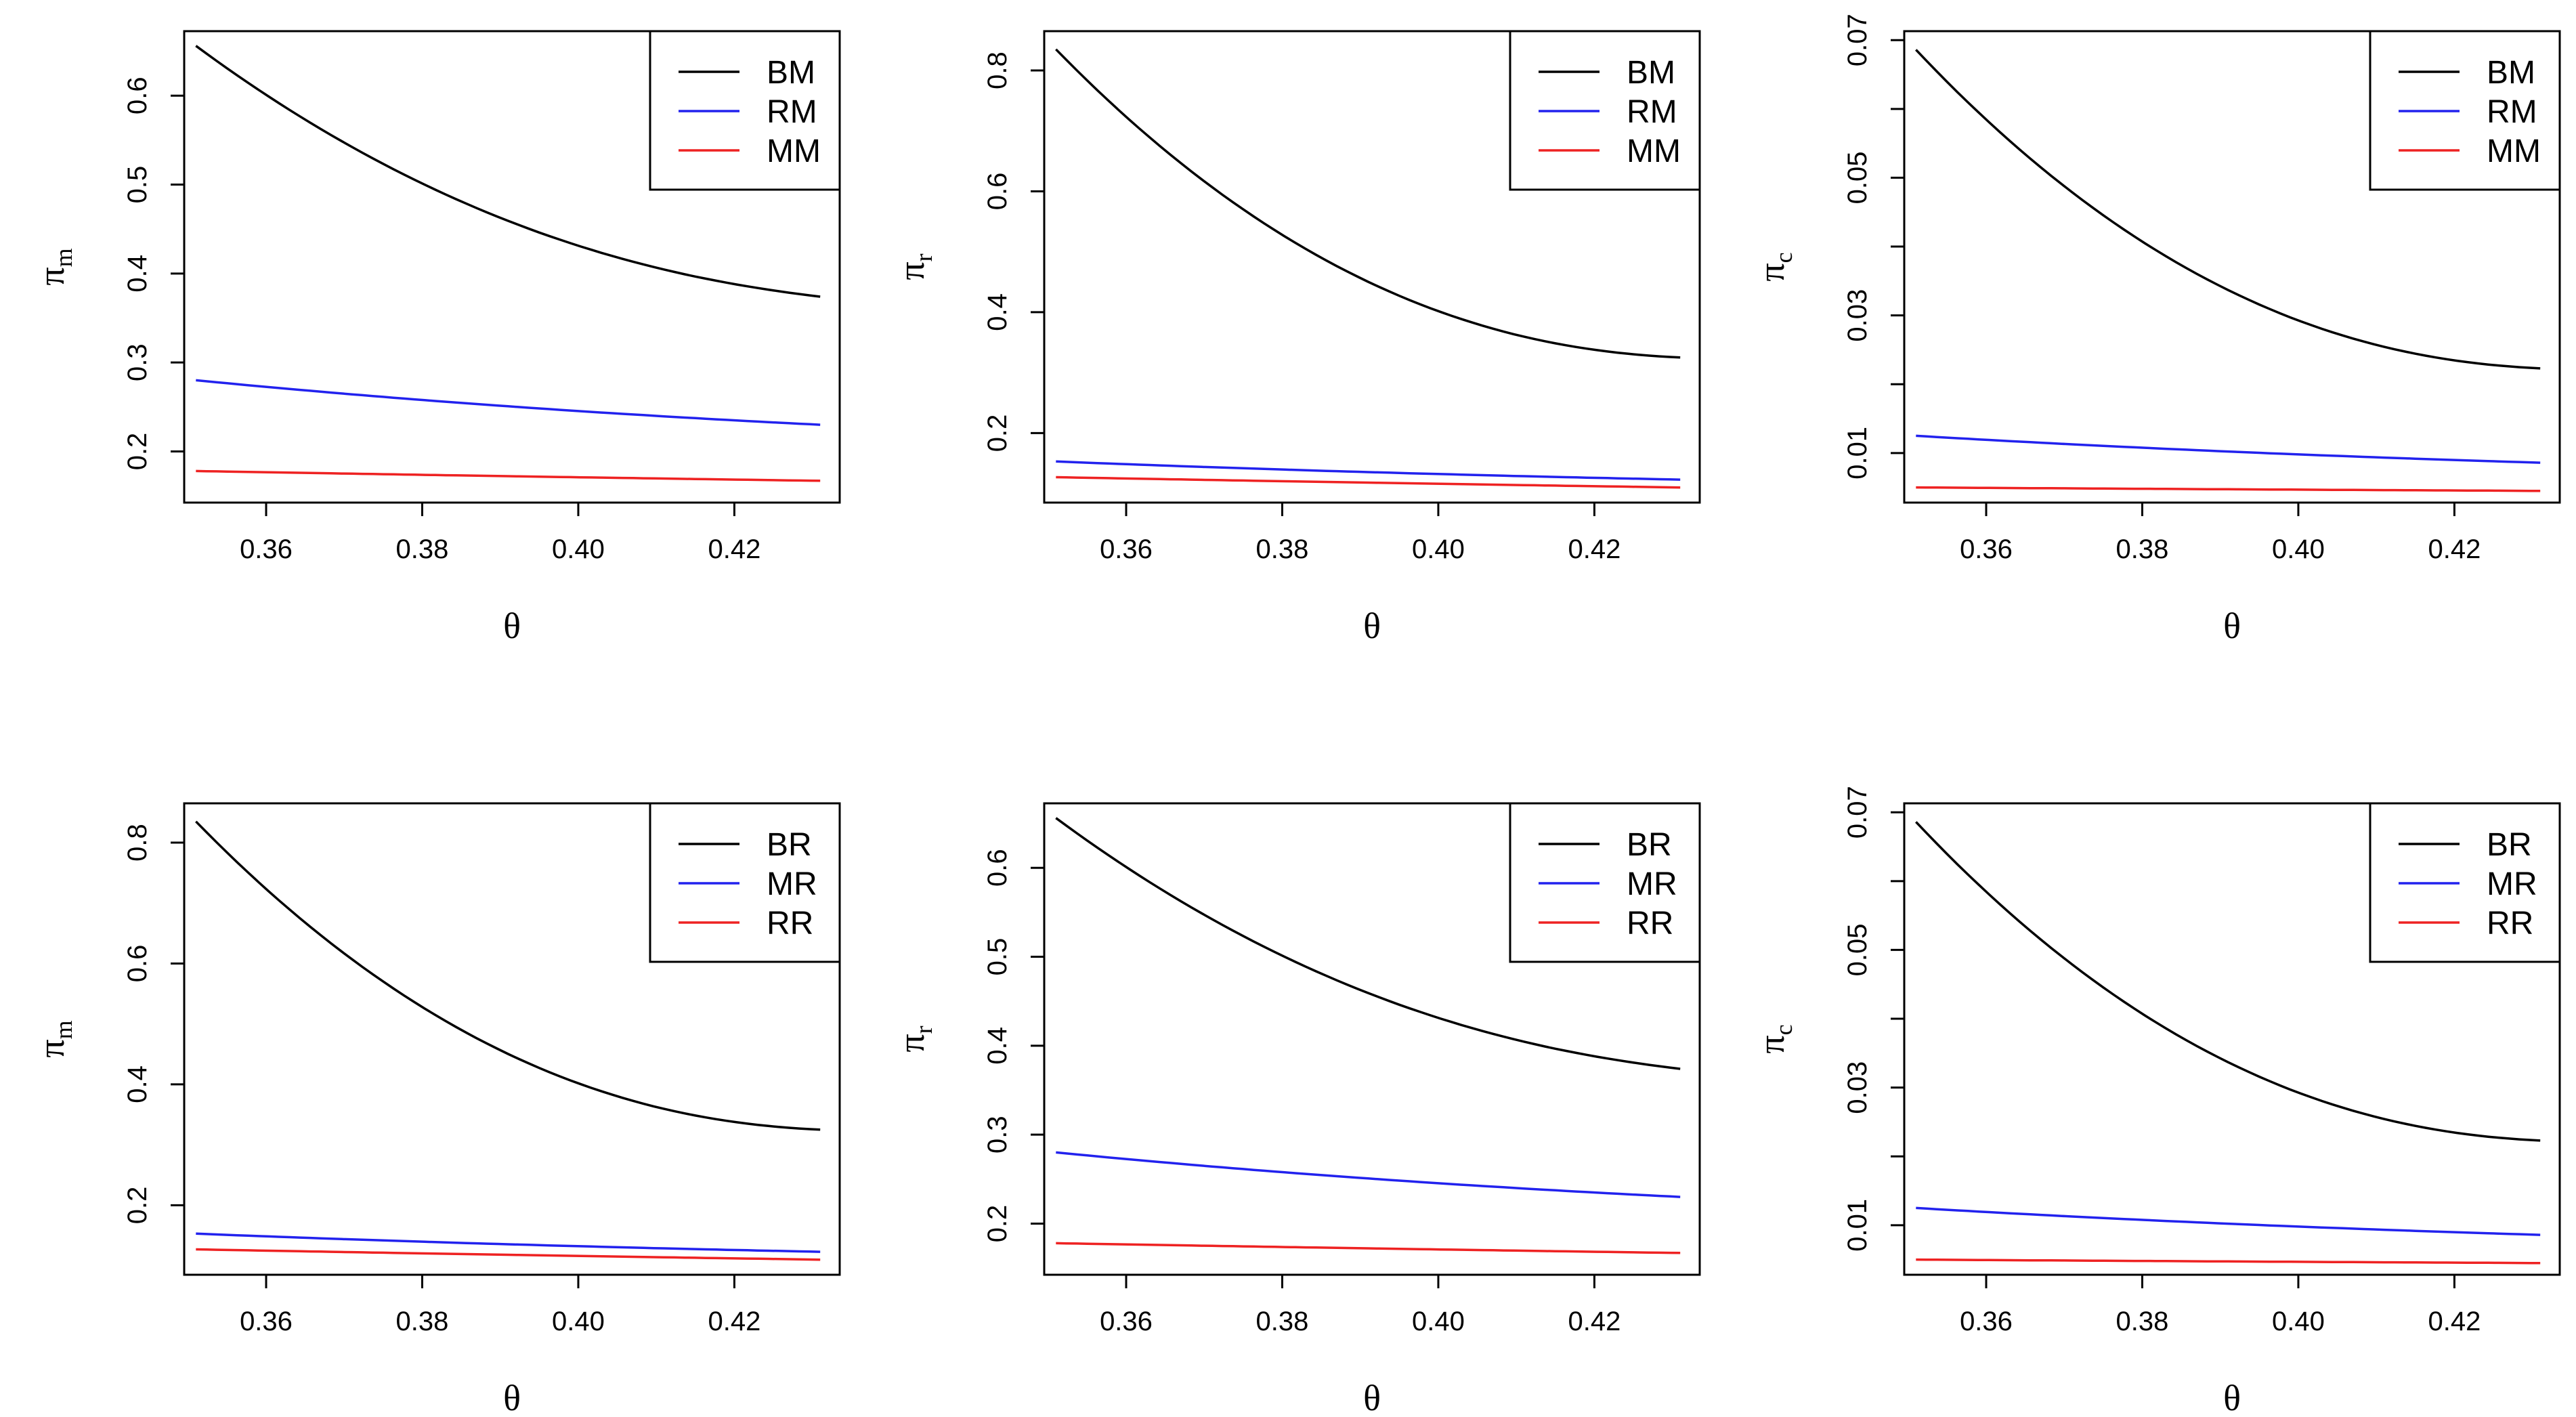  Describe the element at coordinates (2228, 209) in the screenshot. I see `series-line-bm` at that location.